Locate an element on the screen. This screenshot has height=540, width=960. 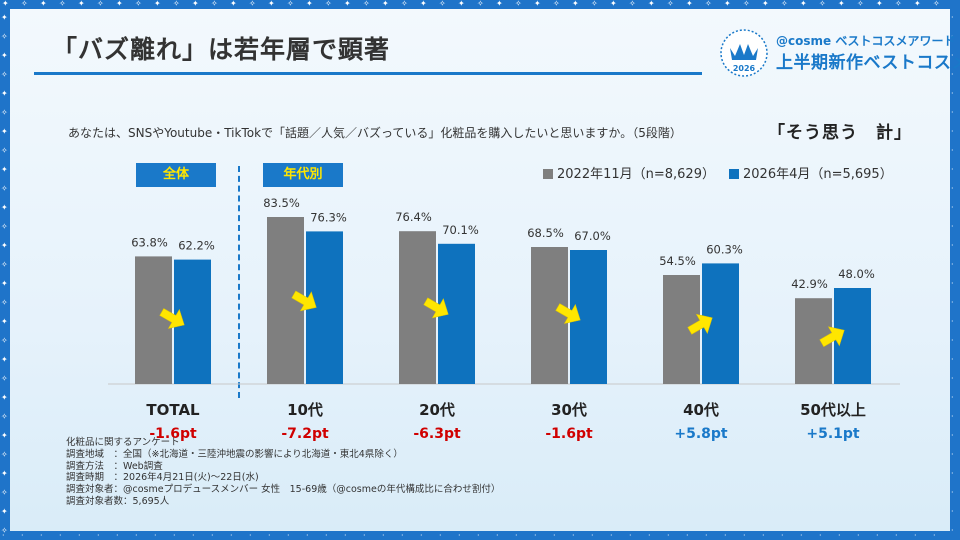
note-line-0: 化粧品に関するアンケート is located at coordinates (123, 442).